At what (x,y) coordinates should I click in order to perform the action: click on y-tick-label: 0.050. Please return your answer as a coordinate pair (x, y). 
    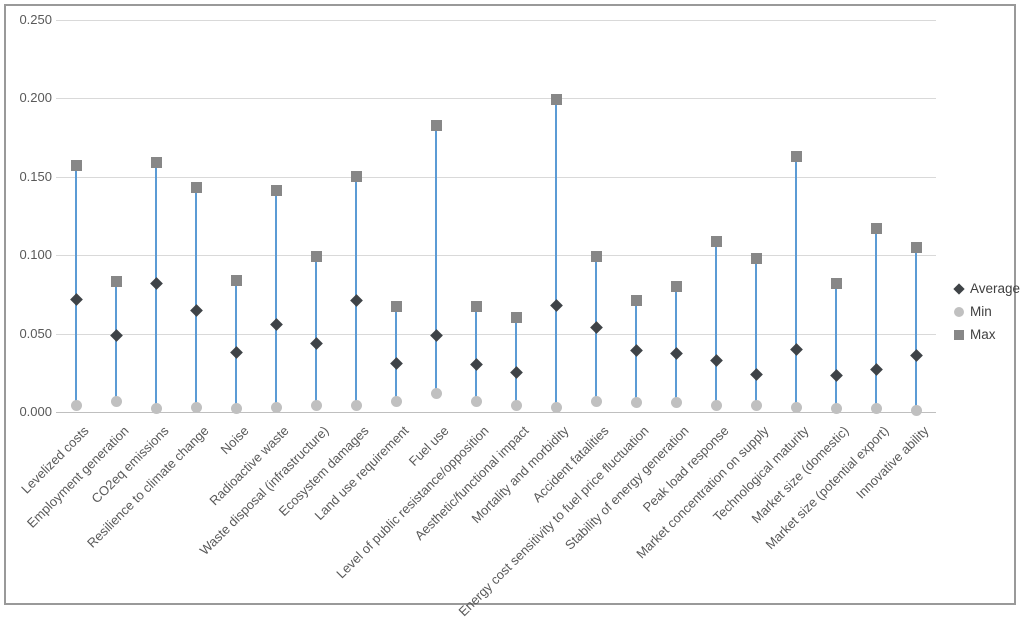
    Looking at the image, I should click on (35, 333).